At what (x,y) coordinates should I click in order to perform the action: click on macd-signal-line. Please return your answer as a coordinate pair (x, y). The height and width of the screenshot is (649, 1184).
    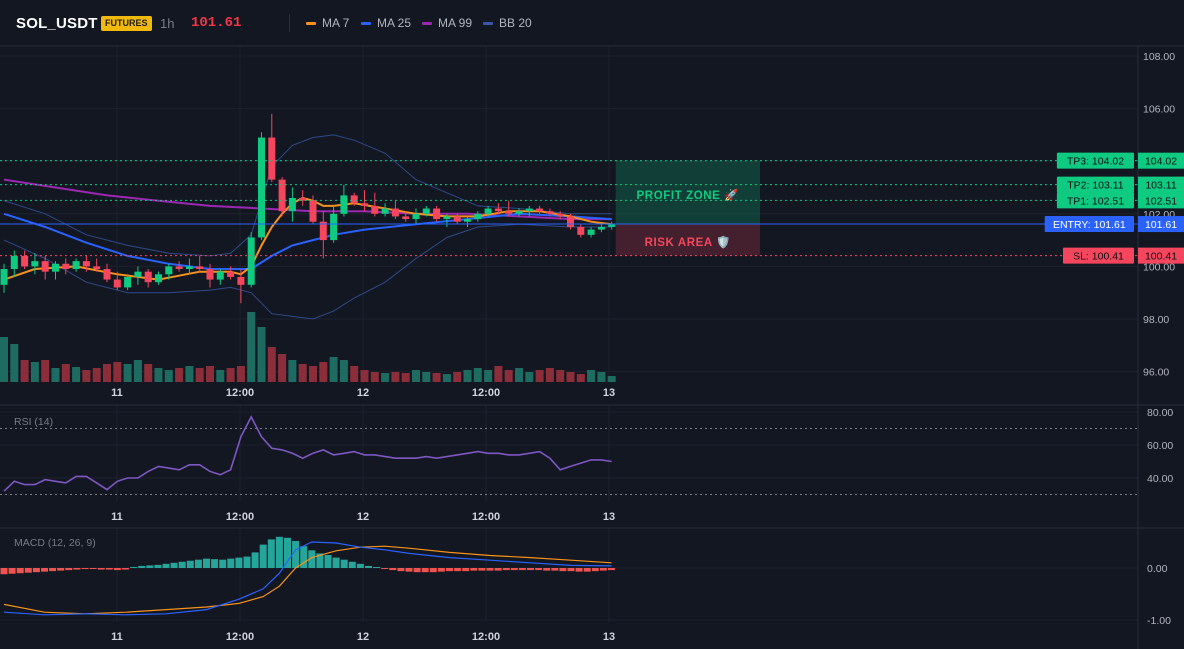
    Looking at the image, I should click on (307, 580).